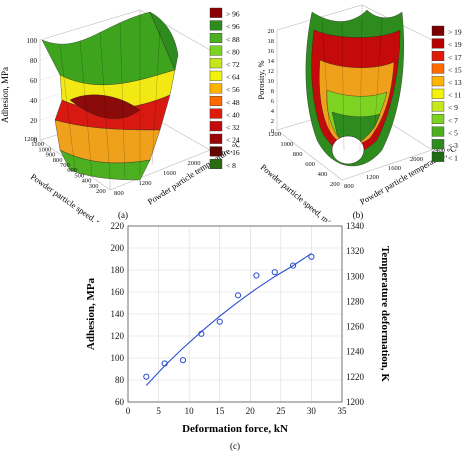 This screenshot has height=458, width=474. I want to click on b-z-tick: 20, so click(271, 31).